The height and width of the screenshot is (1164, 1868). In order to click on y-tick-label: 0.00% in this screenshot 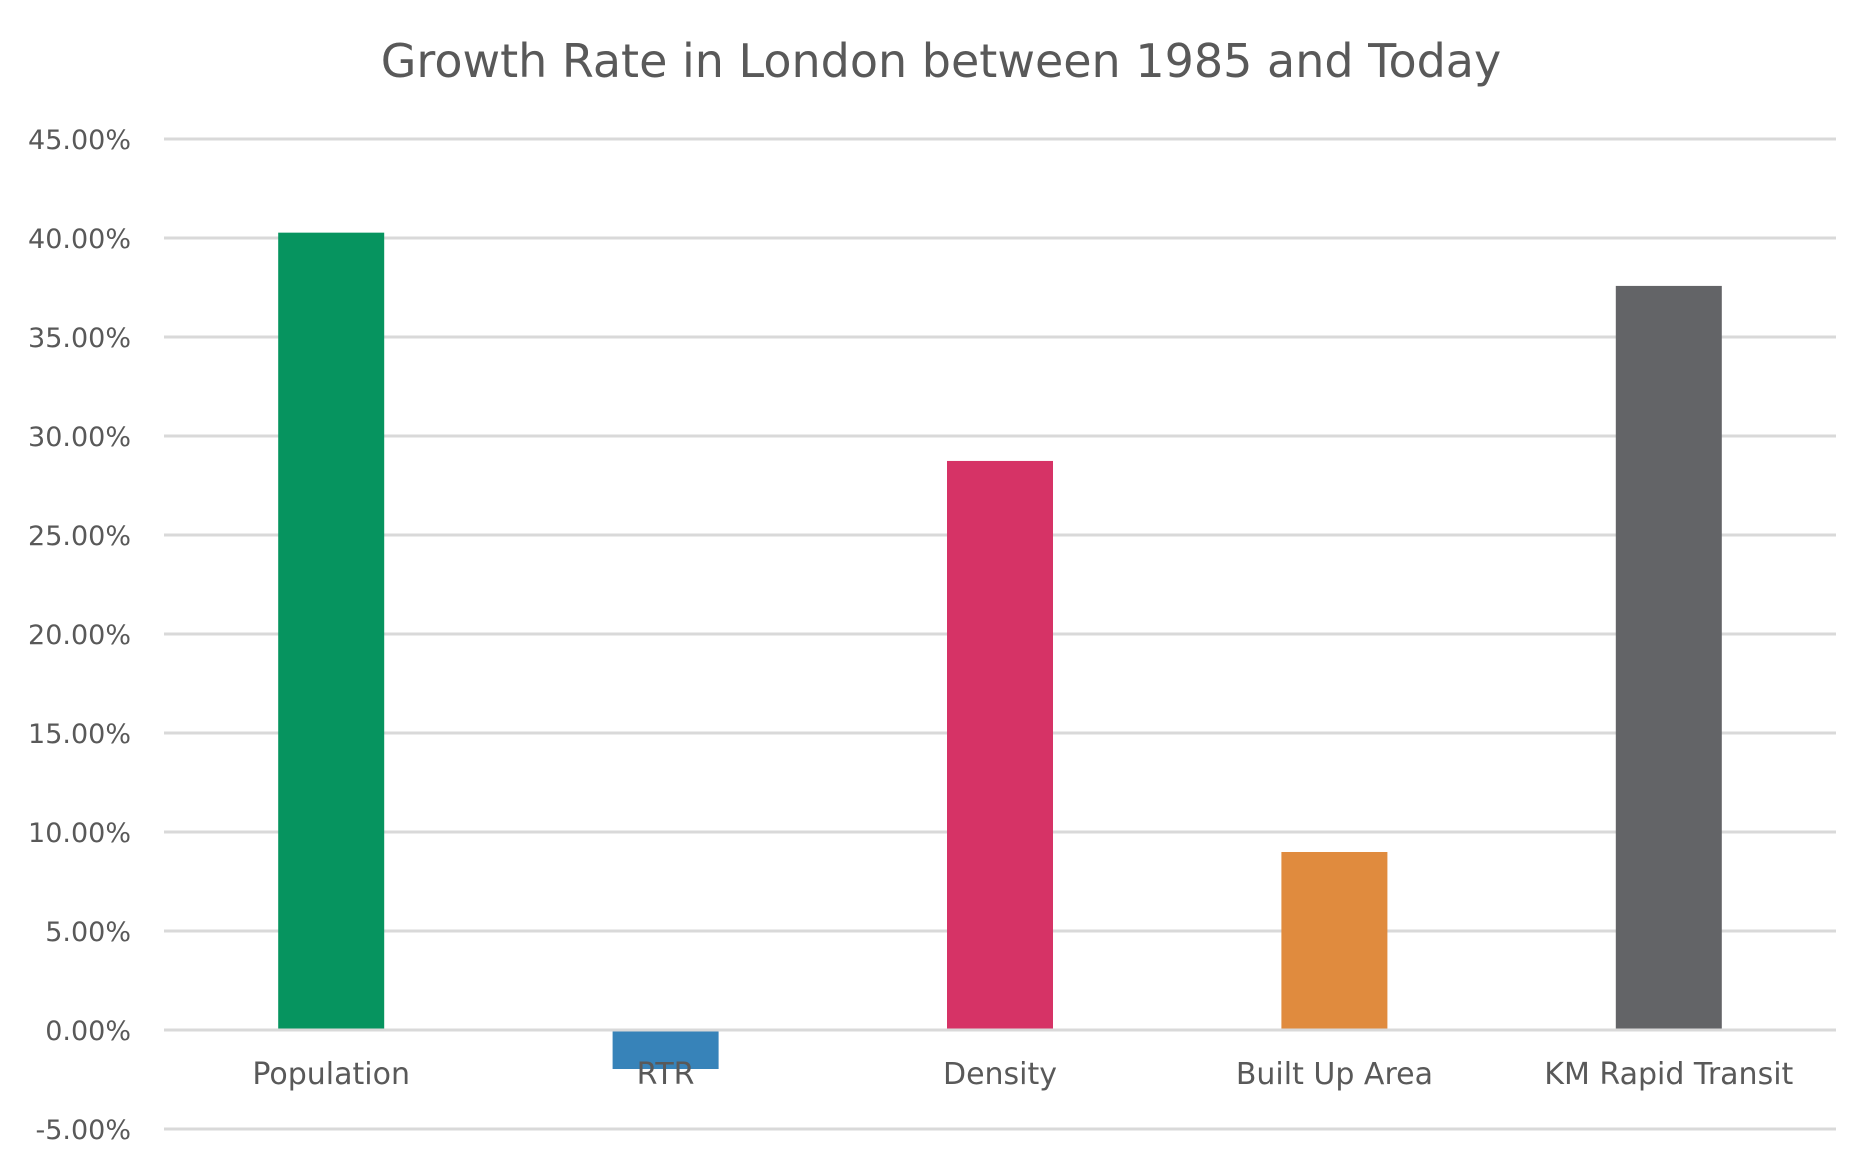, I will do `click(88, 1031)`.